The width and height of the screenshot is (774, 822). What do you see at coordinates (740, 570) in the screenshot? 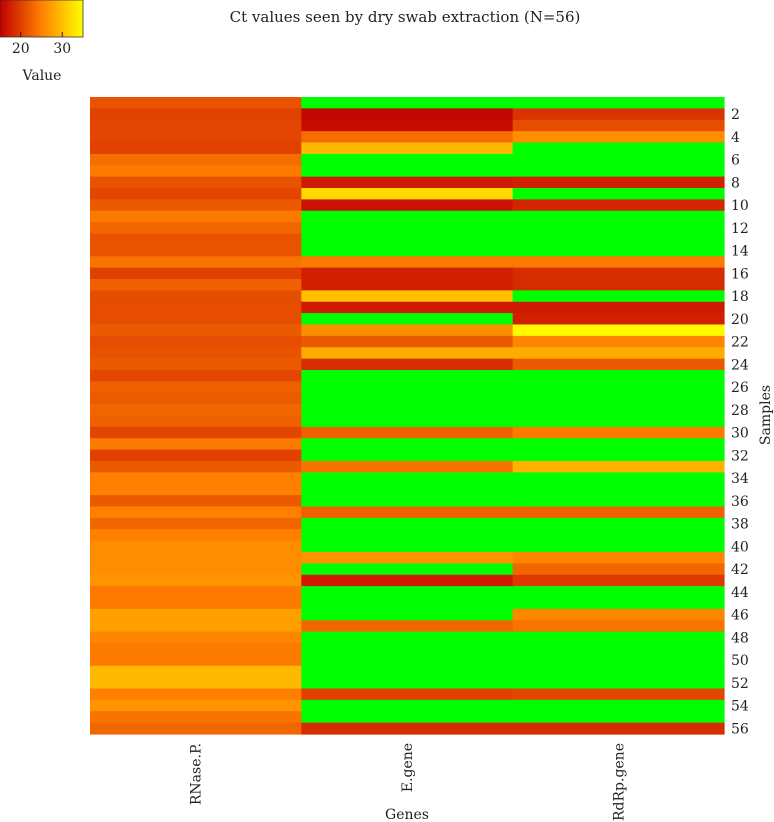
I see `y-tick-label: 42` at bounding box center [740, 570].